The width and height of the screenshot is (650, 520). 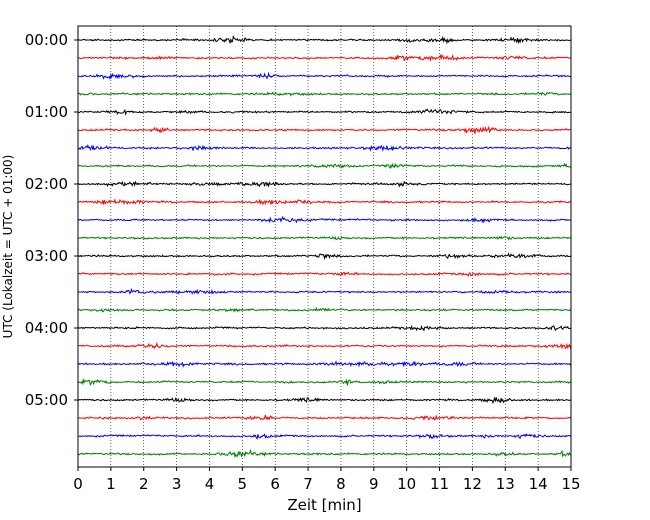 What do you see at coordinates (51, 220) in the screenshot?
I see `y-axis-ticks: 00:00 01:00 02:00 03:00 04:00 05:00` at bounding box center [51, 220].